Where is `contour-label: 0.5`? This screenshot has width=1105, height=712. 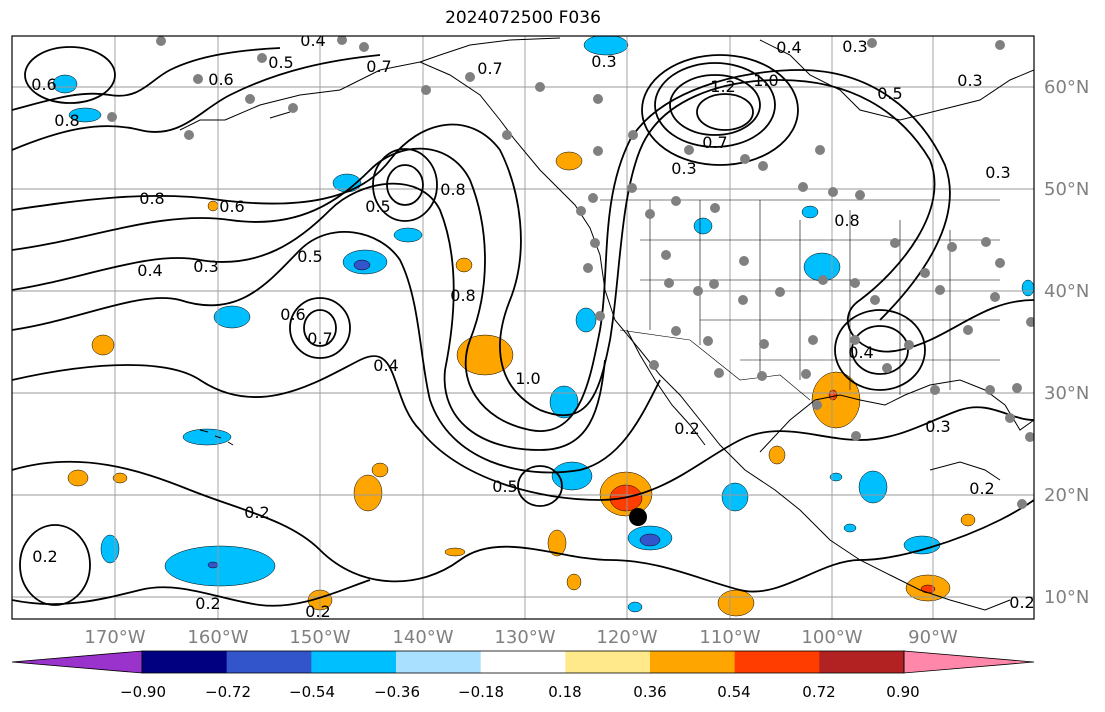
contour-label: 0.5 is located at coordinates (280, 62).